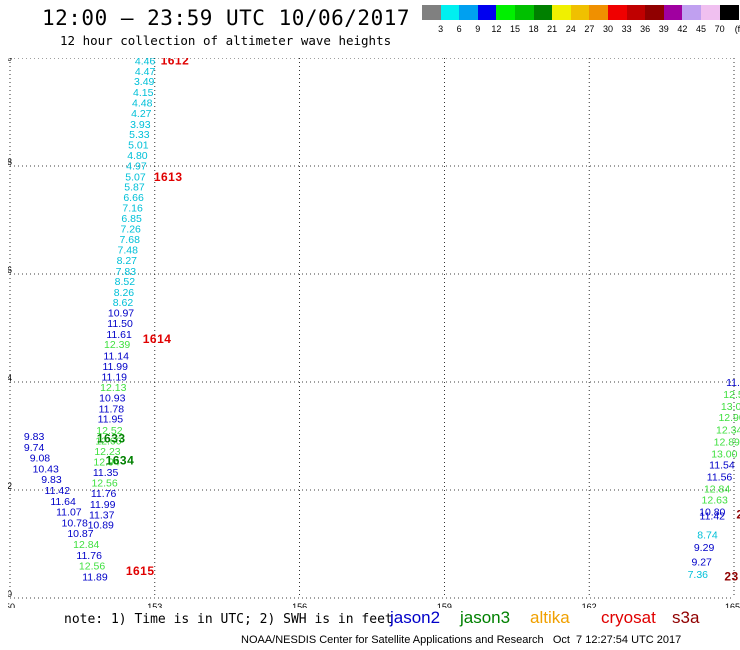  I want to click on x-tick-label: 159, so click(444, 605).